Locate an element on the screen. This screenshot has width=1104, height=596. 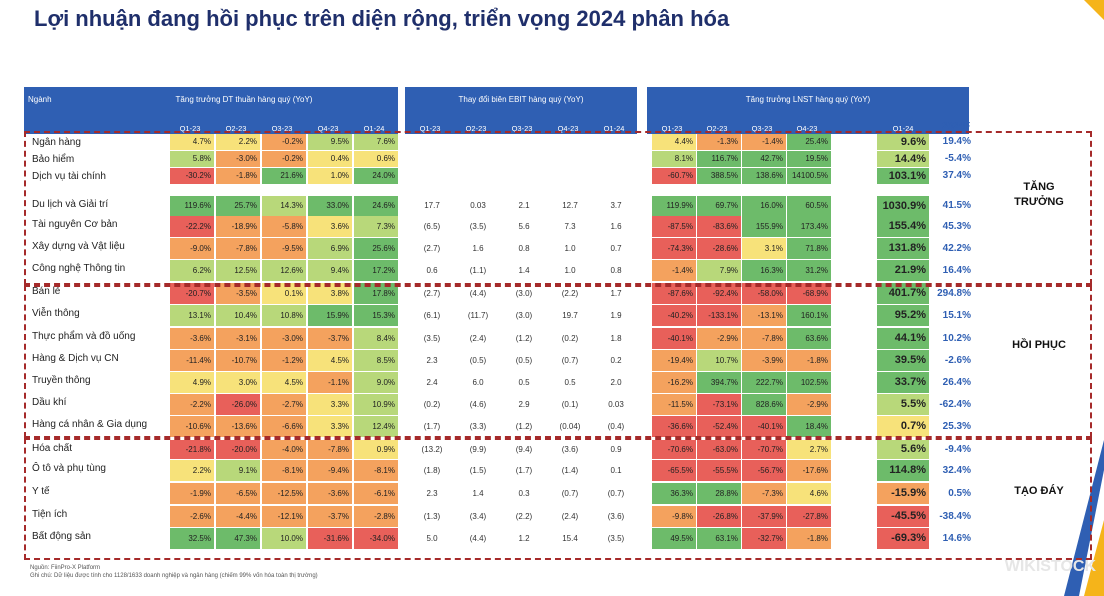
npat-growth-cell: 49.5% is located at coordinates (674, 538).